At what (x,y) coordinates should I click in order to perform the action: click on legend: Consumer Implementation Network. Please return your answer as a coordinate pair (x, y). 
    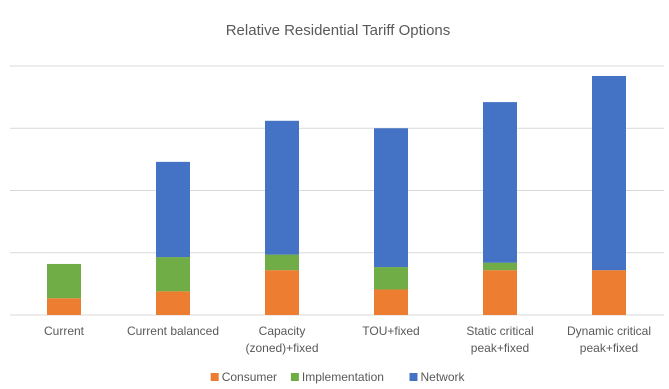
    Looking at the image, I should click on (338, 377).